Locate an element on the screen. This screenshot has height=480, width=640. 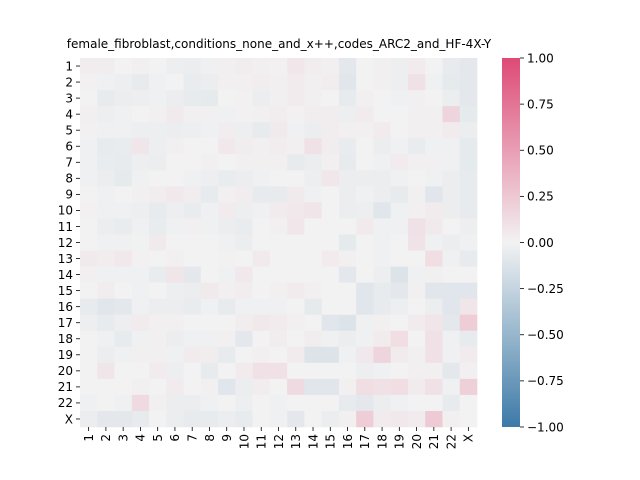
colorbar-tick-label: 0.25 is located at coordinates (540, 197).